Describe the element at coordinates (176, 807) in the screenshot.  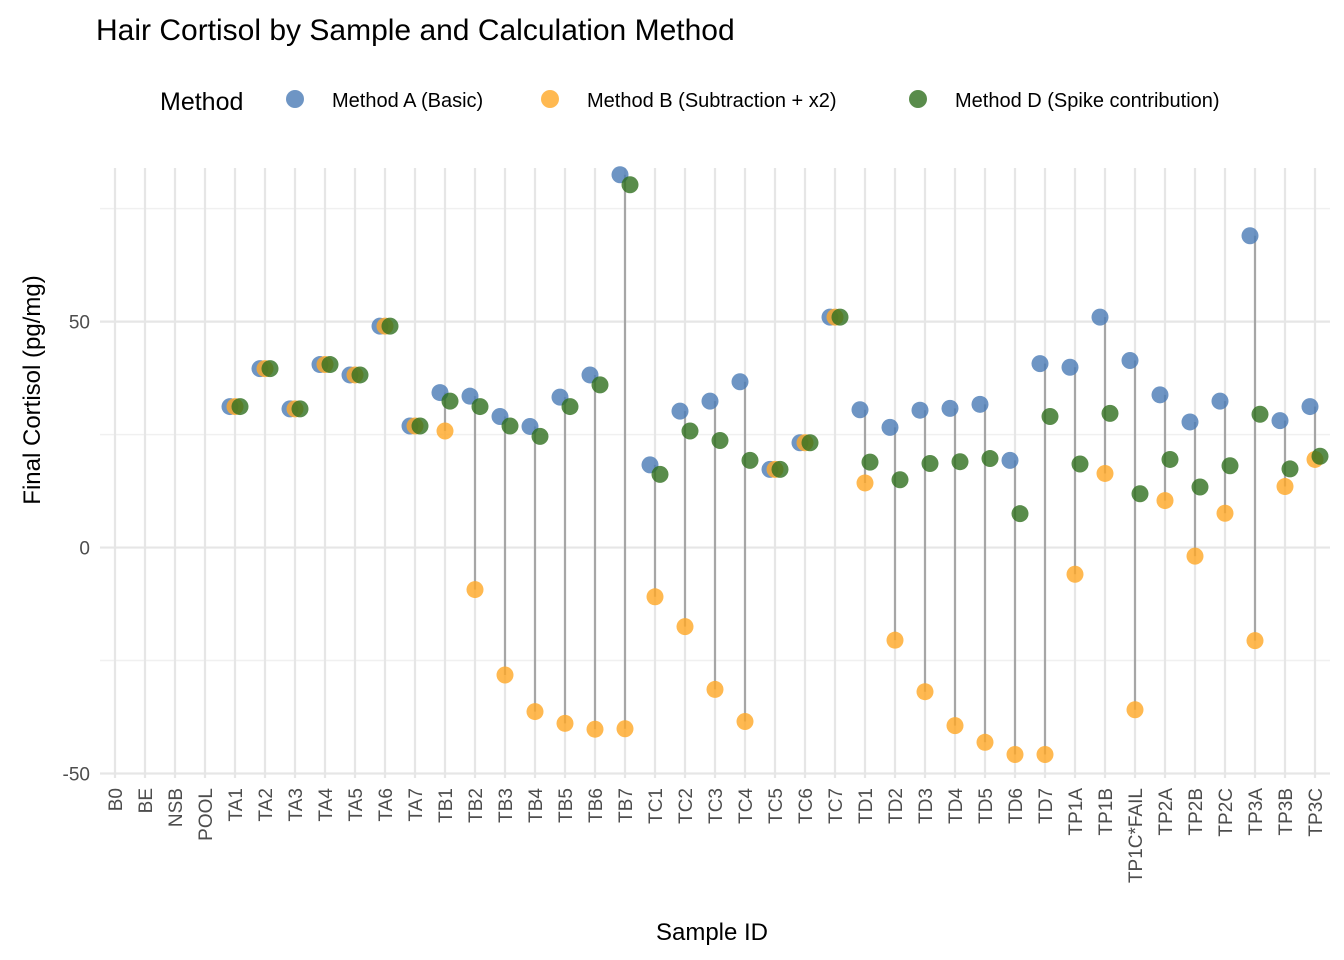
I see `x-tick-label: NSB` at that location.